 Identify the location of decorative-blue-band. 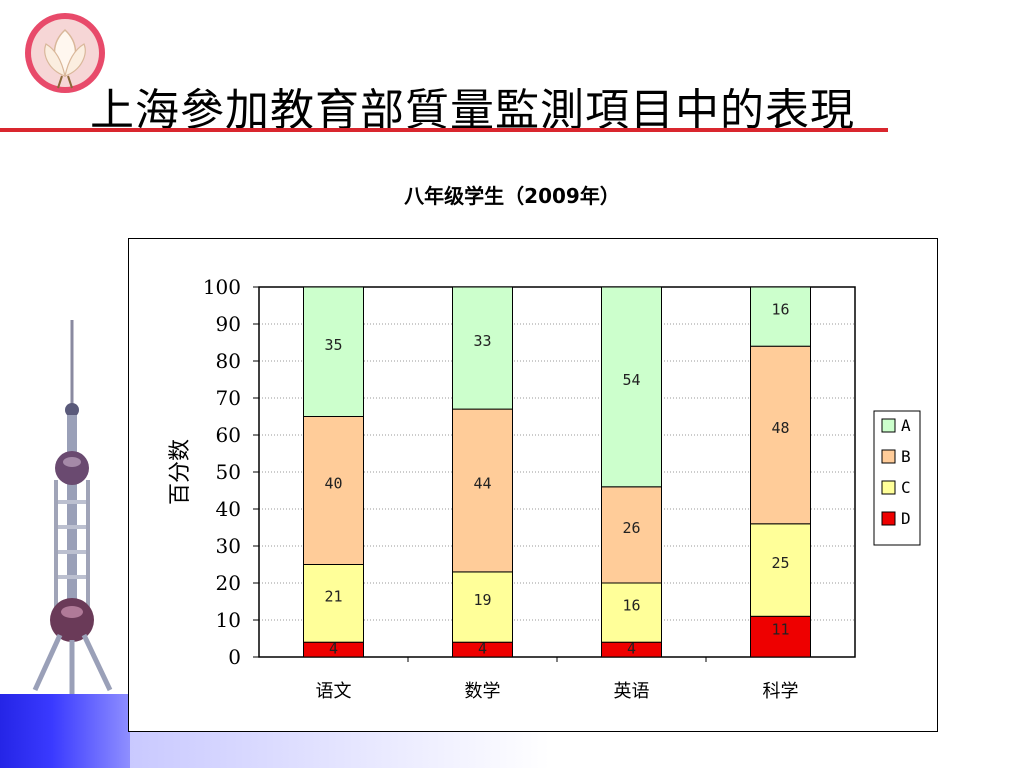
(65, 731).